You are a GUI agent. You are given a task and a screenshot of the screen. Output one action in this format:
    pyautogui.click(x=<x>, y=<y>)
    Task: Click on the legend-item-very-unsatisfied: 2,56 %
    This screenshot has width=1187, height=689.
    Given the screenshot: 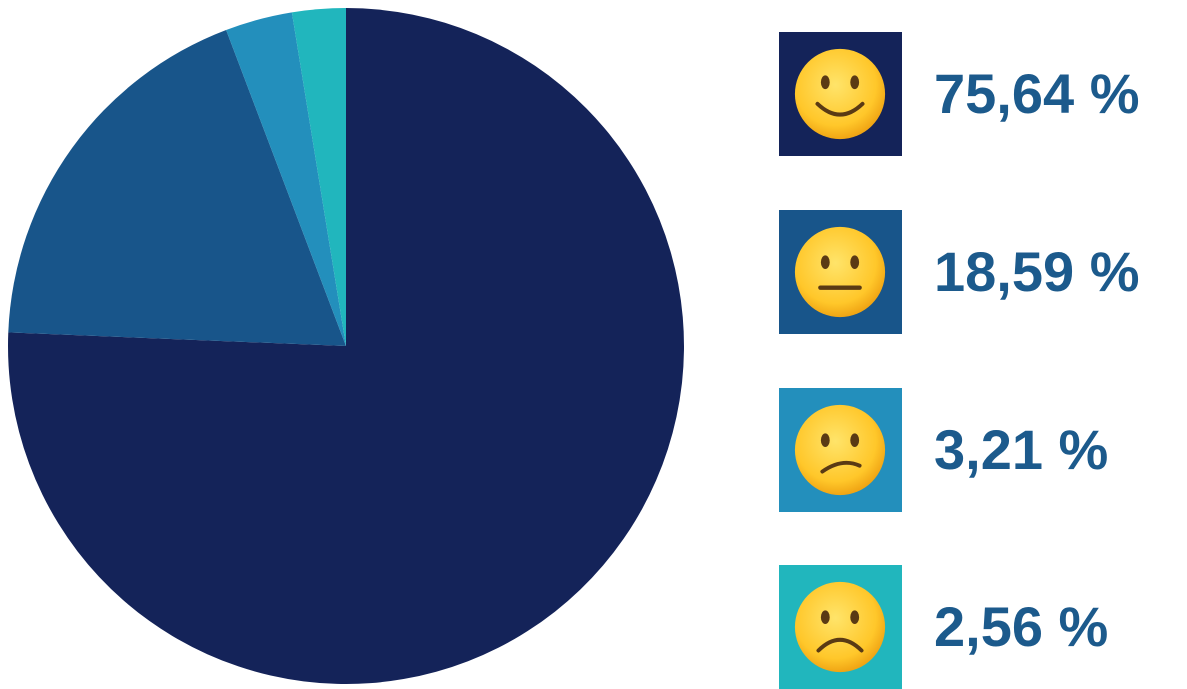 What is the action you would take?
    pyautogui.click(x=979, y=627)
    